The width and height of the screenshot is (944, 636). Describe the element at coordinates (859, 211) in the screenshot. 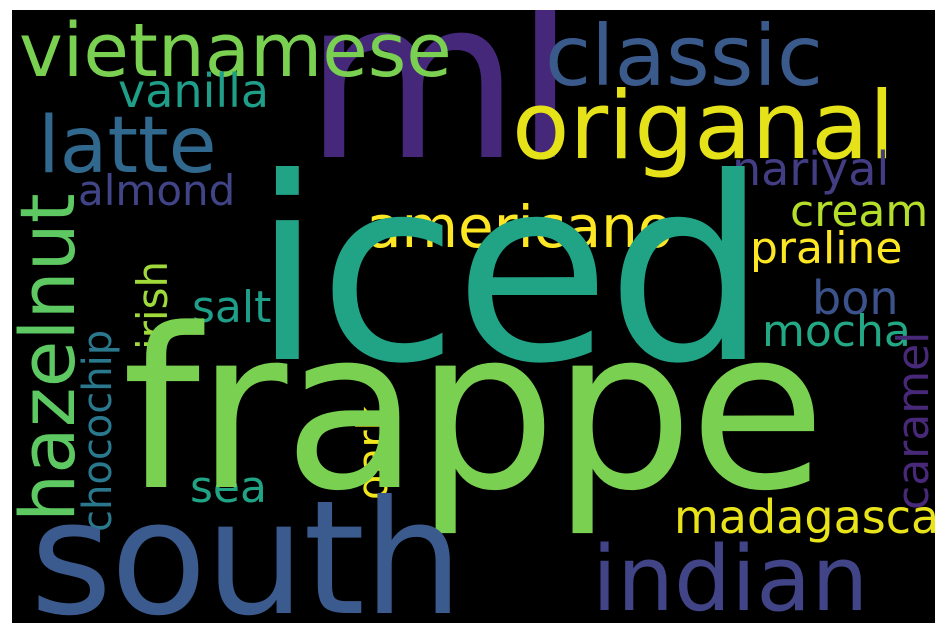

I see `word-cream: cream` at that location.